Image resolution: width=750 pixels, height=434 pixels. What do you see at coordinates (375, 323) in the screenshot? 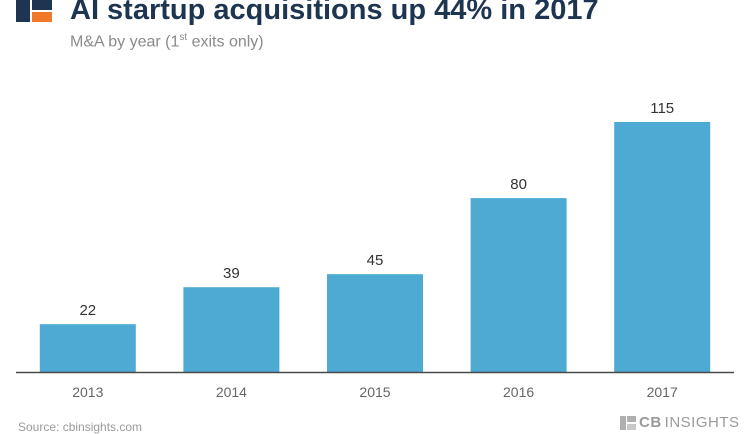
I see `bar-2015` at bounding box center [375, 323].